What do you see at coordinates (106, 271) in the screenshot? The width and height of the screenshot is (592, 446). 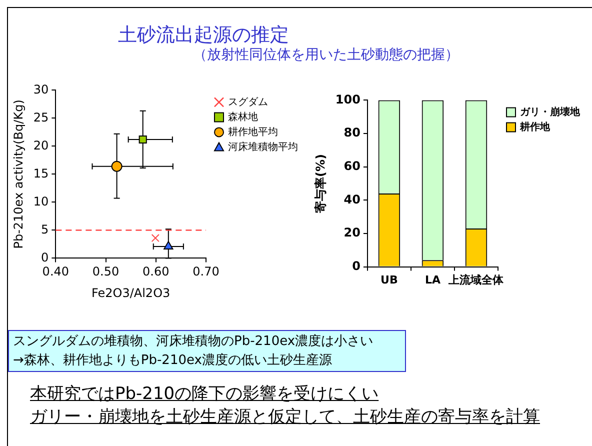 I see `x-tick-label: 0.50` at bounding box center [106, 271].